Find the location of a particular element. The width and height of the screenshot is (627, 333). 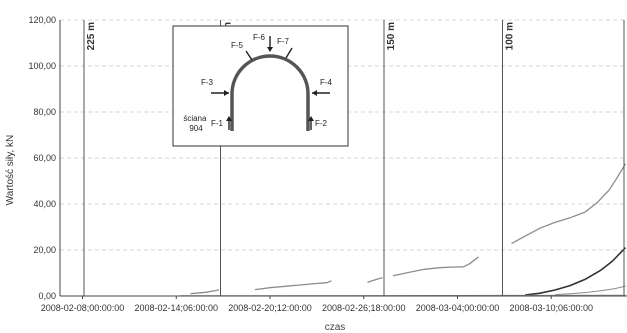

distance-marker-label: 100 m is located at coordinates (510, 36).